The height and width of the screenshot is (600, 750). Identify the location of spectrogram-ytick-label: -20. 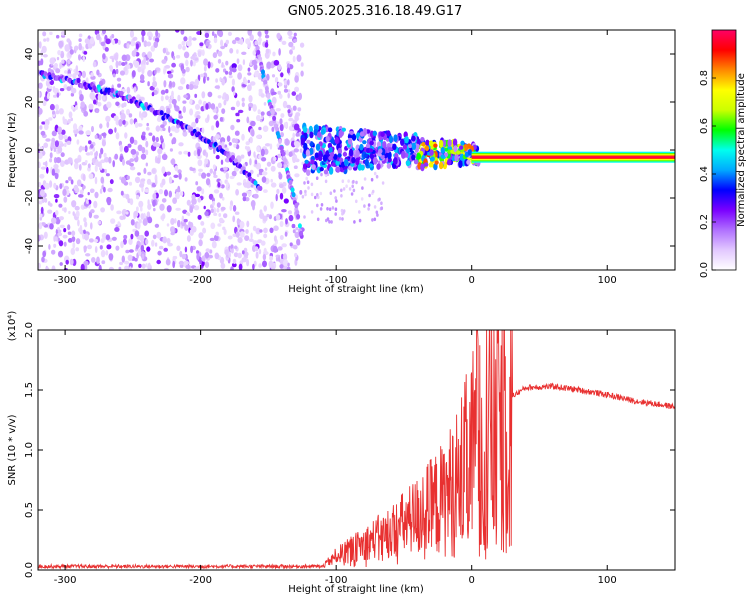
(29, 198).